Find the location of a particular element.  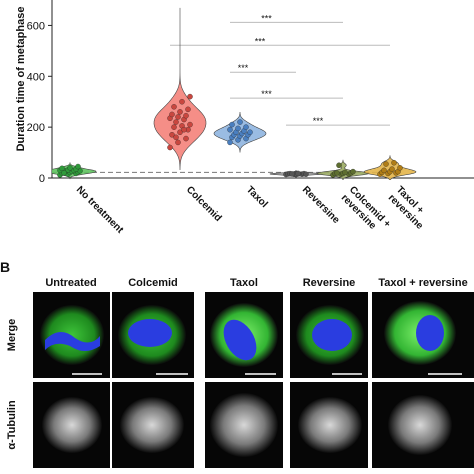

column-title: Colcemid is located at coordinates (153, 283).